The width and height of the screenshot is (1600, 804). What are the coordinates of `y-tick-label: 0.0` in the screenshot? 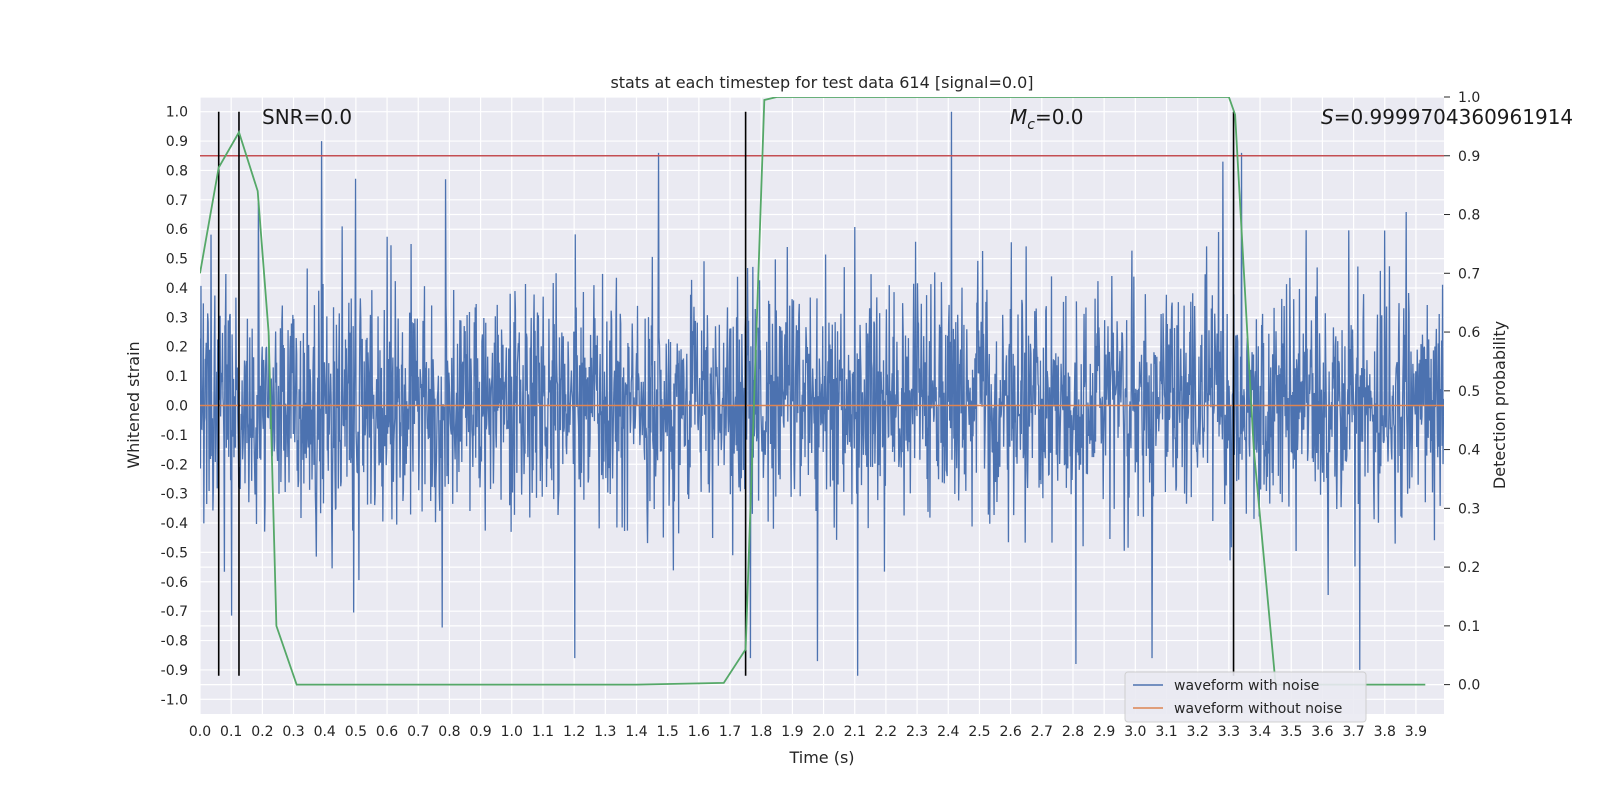 It's located at (177, 407).